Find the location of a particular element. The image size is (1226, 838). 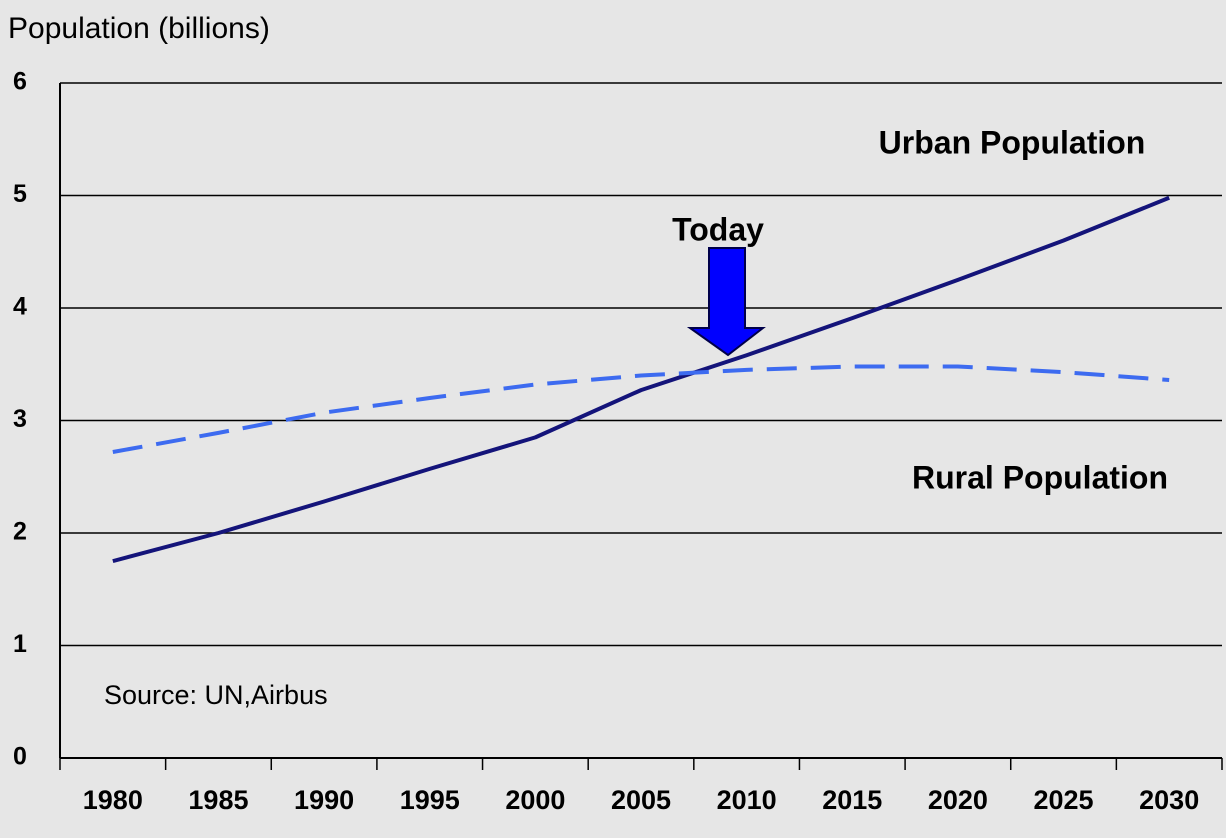

x-tick-label: 2010 is located at coordinates (747, 800).